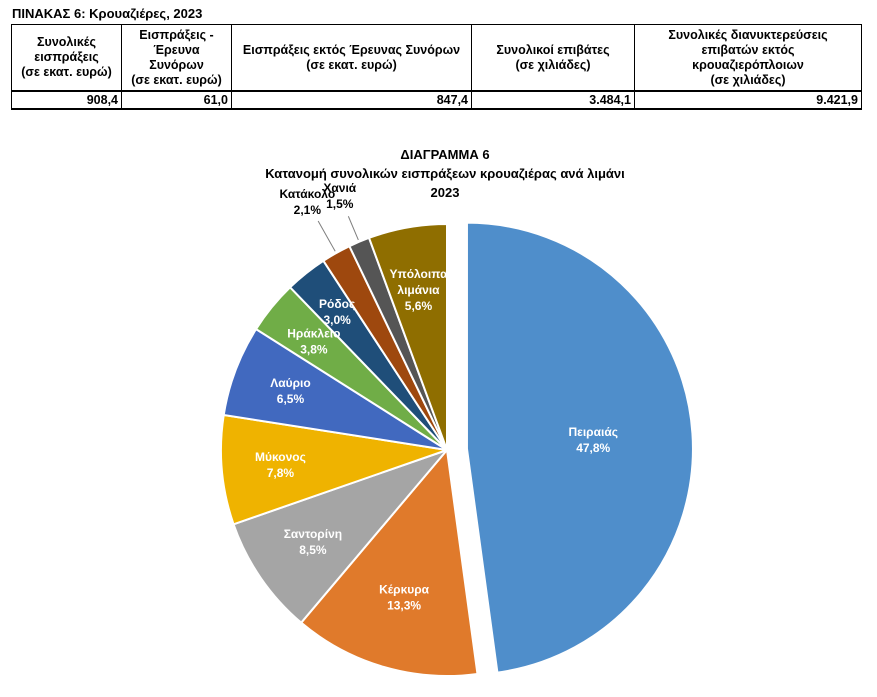  I want to click on table-row: 908,4 61,0 847,4 3.484,1 9.421,9, so click(436, 100).